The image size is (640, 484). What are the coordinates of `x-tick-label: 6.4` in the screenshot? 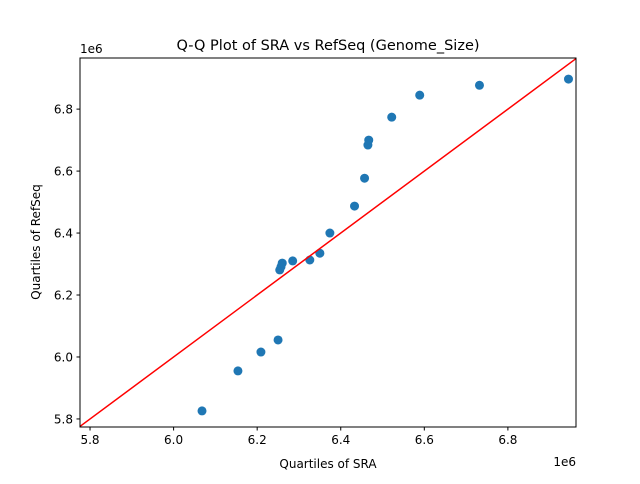 It's located at (340, 440).